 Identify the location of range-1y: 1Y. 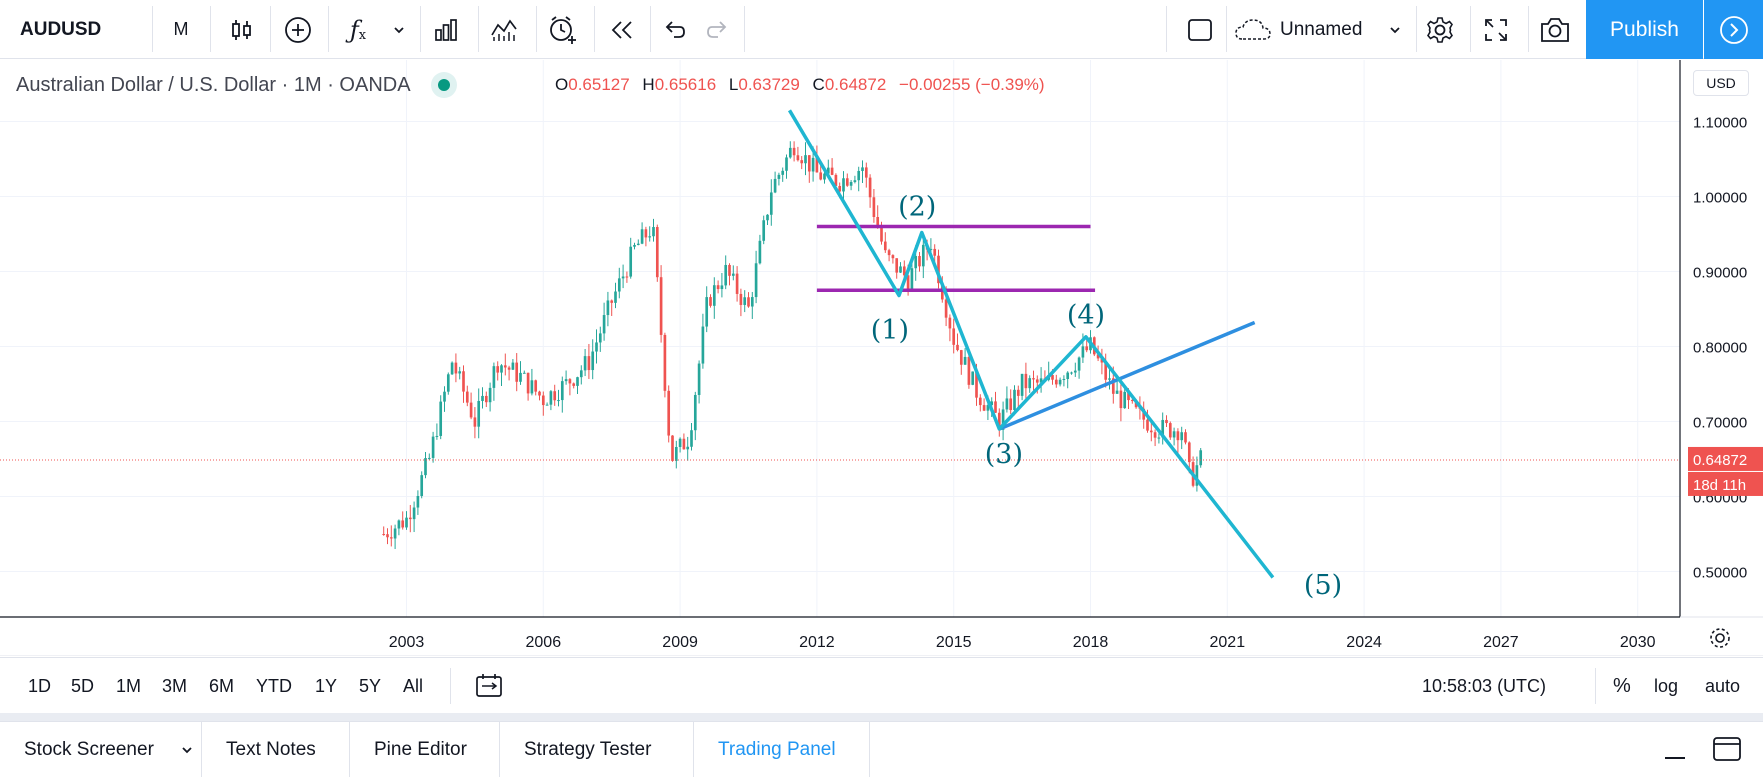
(326, 685).